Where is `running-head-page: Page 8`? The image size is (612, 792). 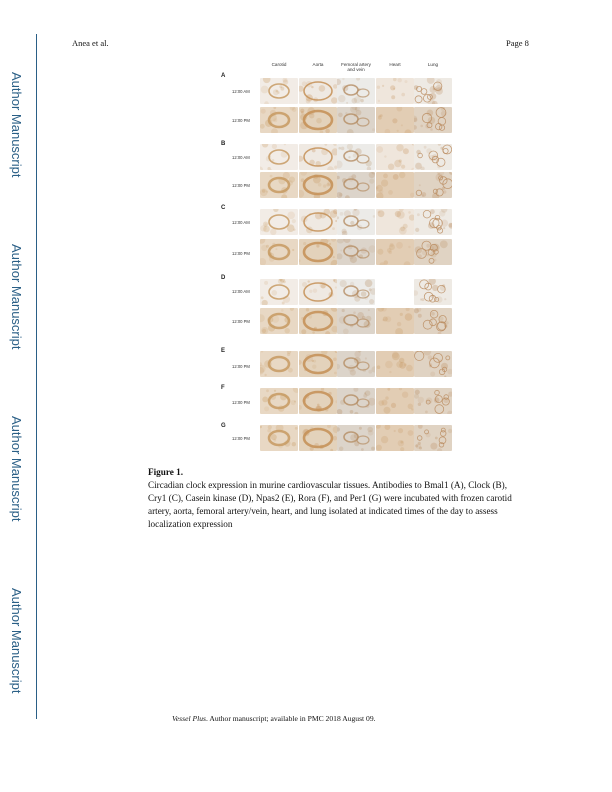
running-head-page: Page 8 is located at coordinates (517, 43).